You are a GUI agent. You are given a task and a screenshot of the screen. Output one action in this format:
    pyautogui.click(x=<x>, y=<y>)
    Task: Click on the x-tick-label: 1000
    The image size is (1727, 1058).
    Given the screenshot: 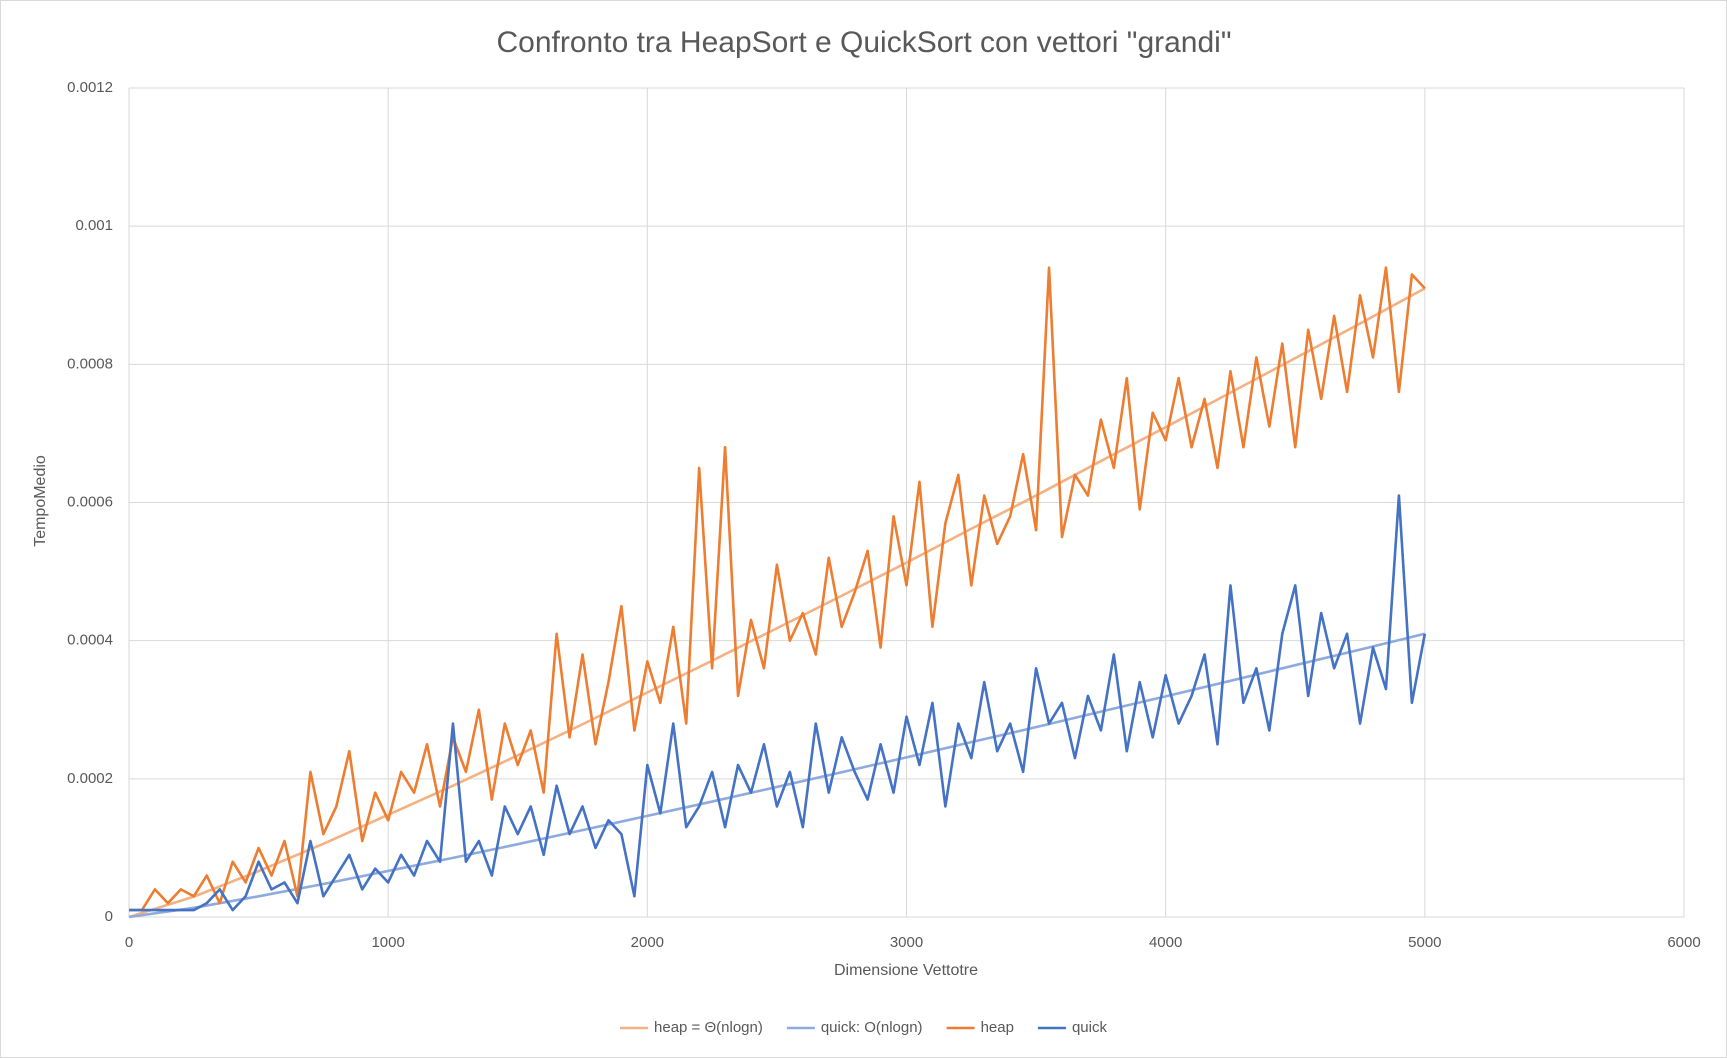 What is the action you would take?
    pyautogui.click(x=387, y=942)
    